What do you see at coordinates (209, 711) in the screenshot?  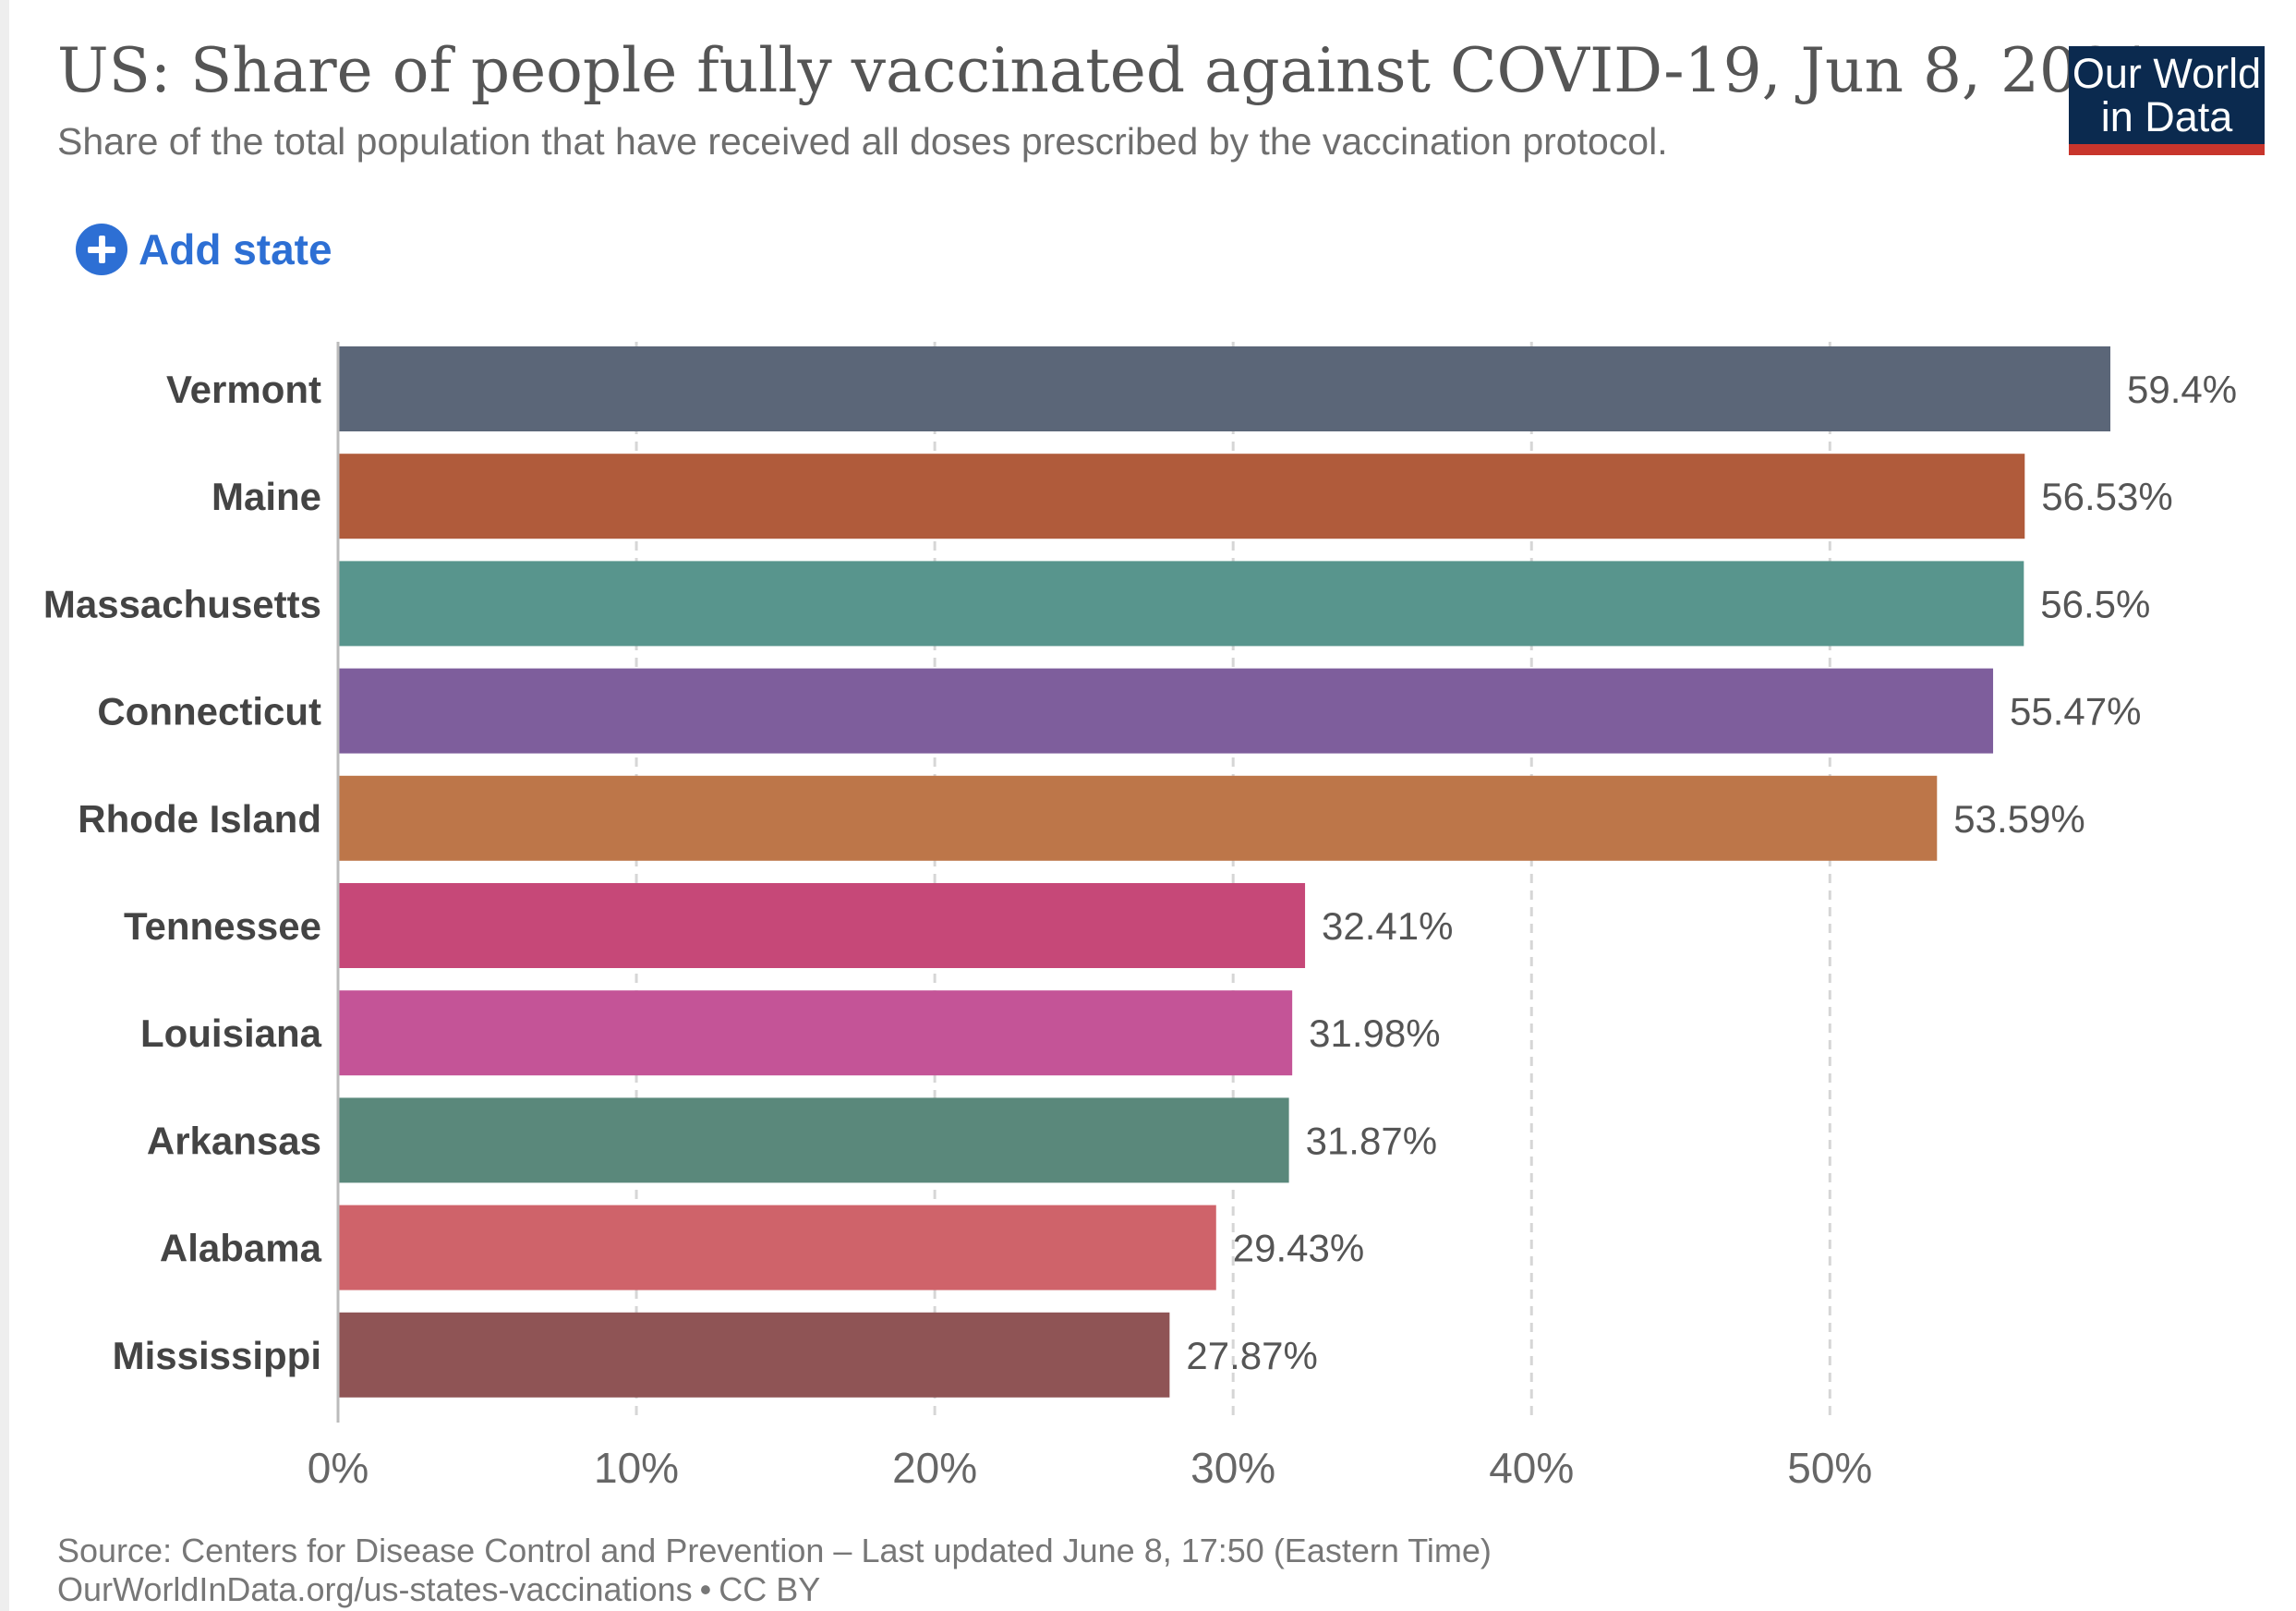 I see `category-label: Connecticut` at bounding box center [209, 711].